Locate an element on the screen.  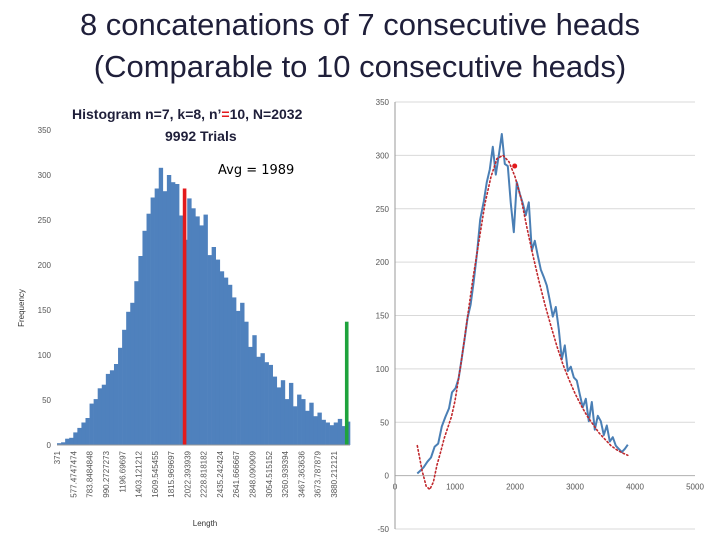
slide-title-line2: (Comparable to 10 consecutive heads) is located at coordinates (360, 66).